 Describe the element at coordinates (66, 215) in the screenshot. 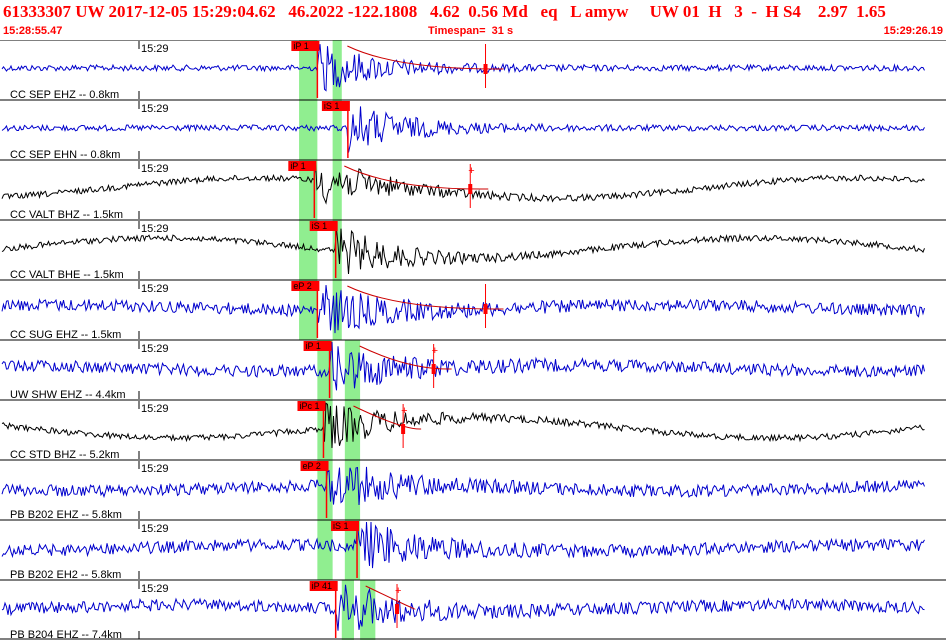

I see `trace-label-2: CC VALT BHZ -- 1.5km` at that location.